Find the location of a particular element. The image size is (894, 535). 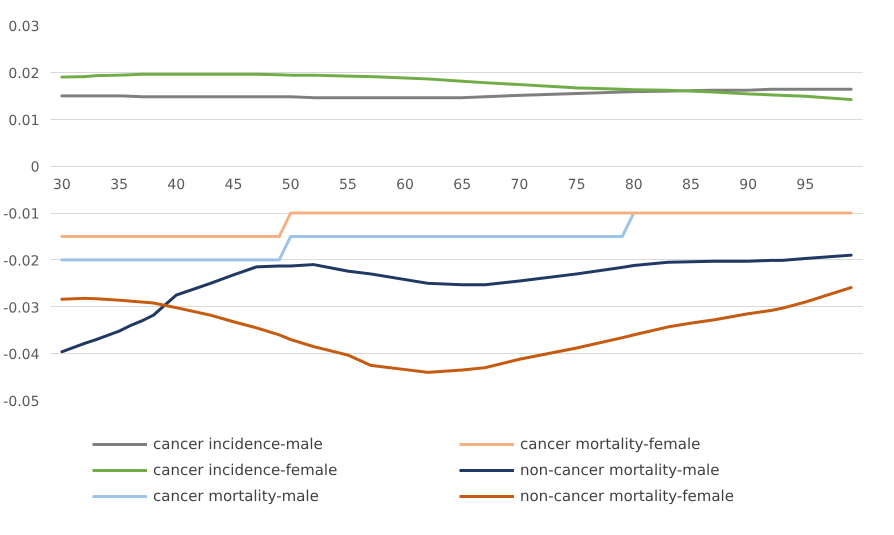

x-tick-label: 70 is located at coordinates (519, 185).